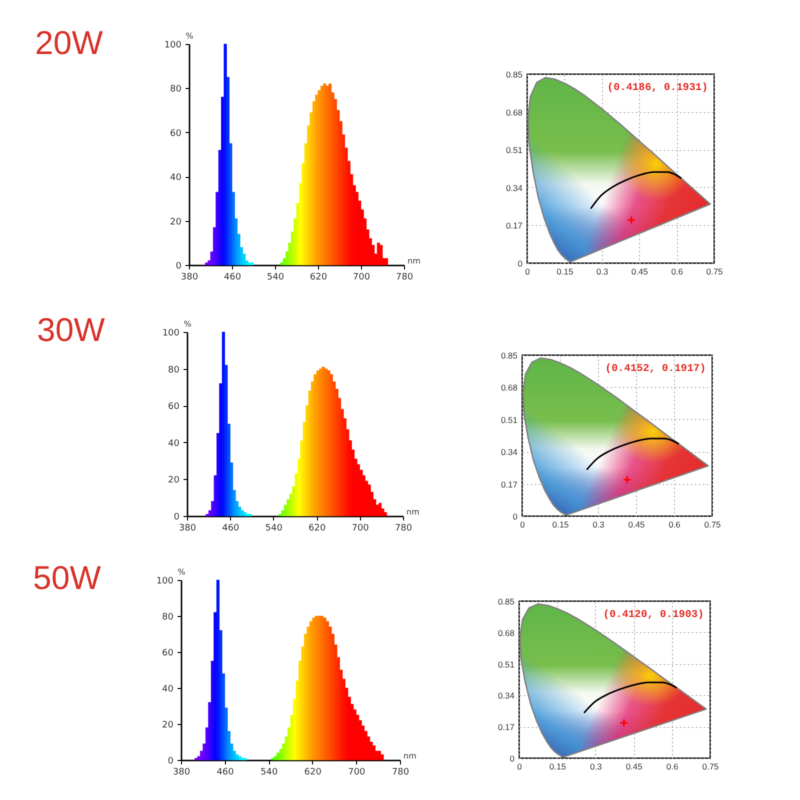 This screenshot has height=800, width=800. What do you see at coordinates (527, 271) in the screenshot?
I see `x-tick-label: 0` at bounding box center [527, 271].